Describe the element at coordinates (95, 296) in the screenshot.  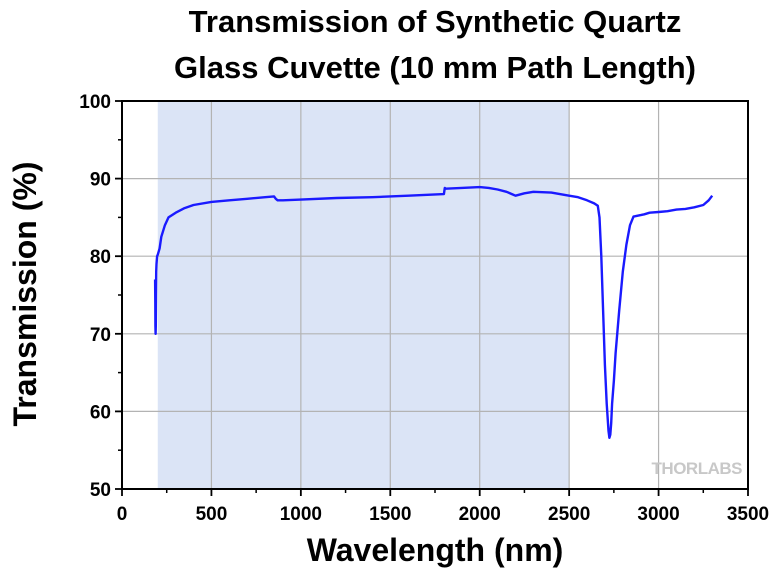
I see `y-tick-labels: 50 60 70 80 90 100` at that location.